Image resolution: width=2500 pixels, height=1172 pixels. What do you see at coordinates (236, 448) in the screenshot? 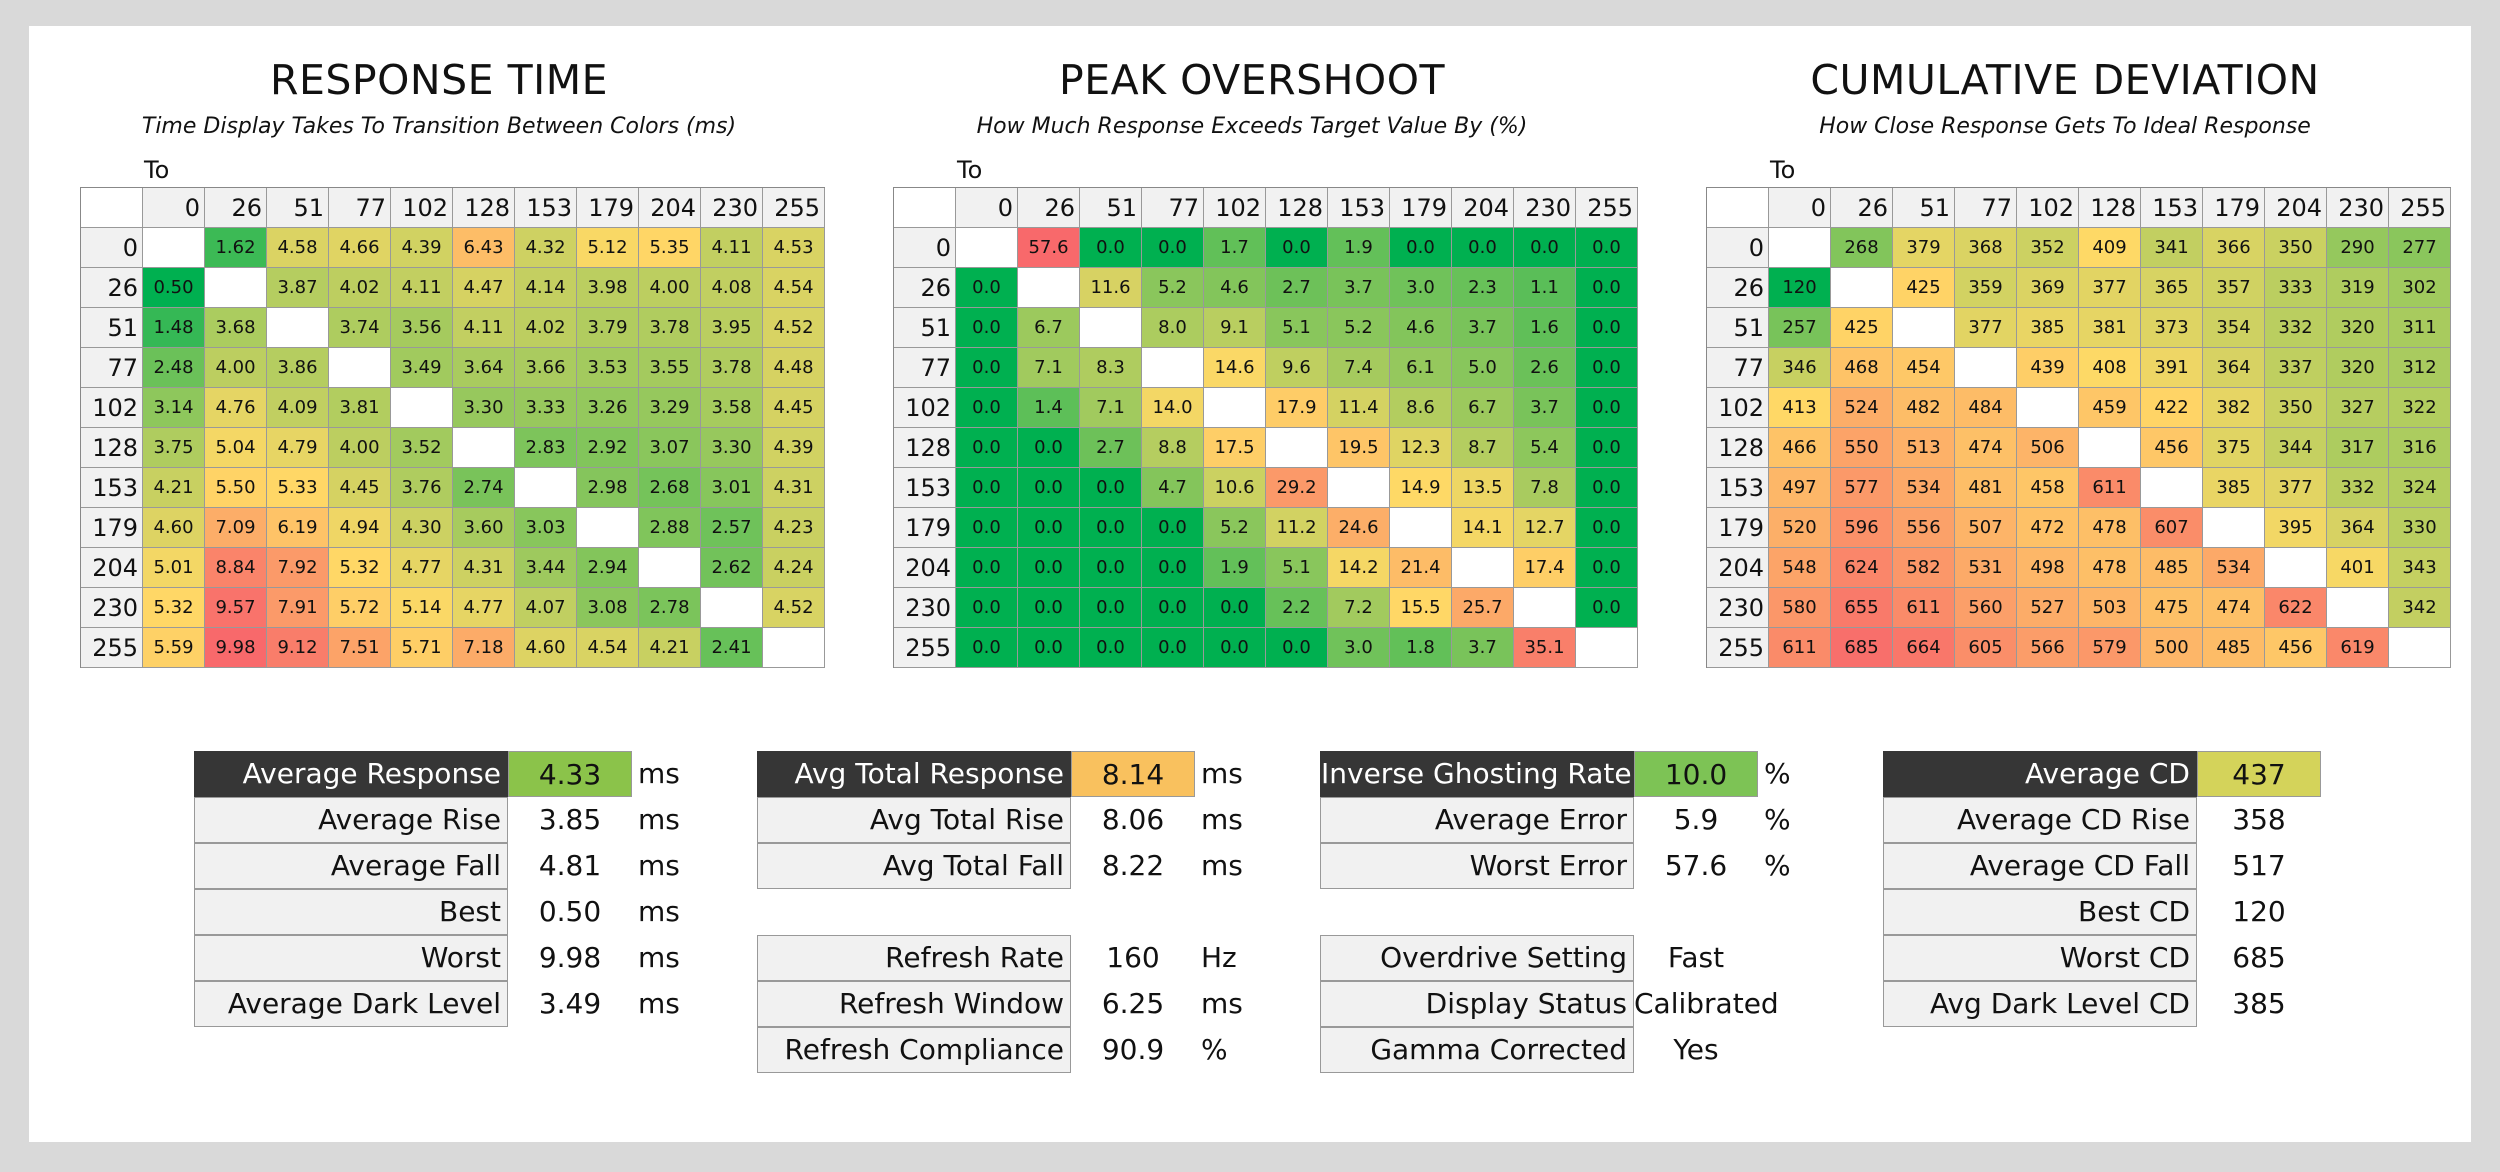
I see `heatmap-cell: 5.04` at bounding box center [236, 448].